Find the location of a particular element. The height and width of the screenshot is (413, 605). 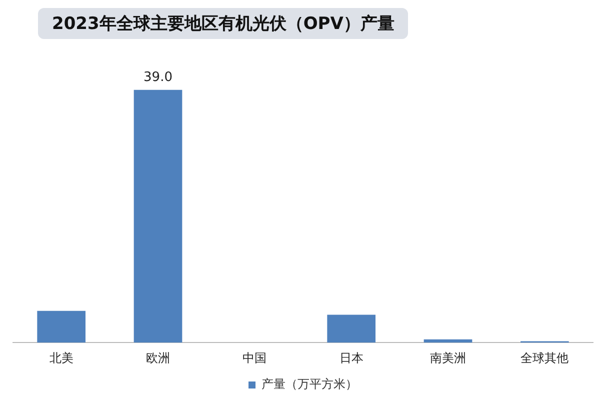

data-label: 39.0 is located at coordinates (158, 77).